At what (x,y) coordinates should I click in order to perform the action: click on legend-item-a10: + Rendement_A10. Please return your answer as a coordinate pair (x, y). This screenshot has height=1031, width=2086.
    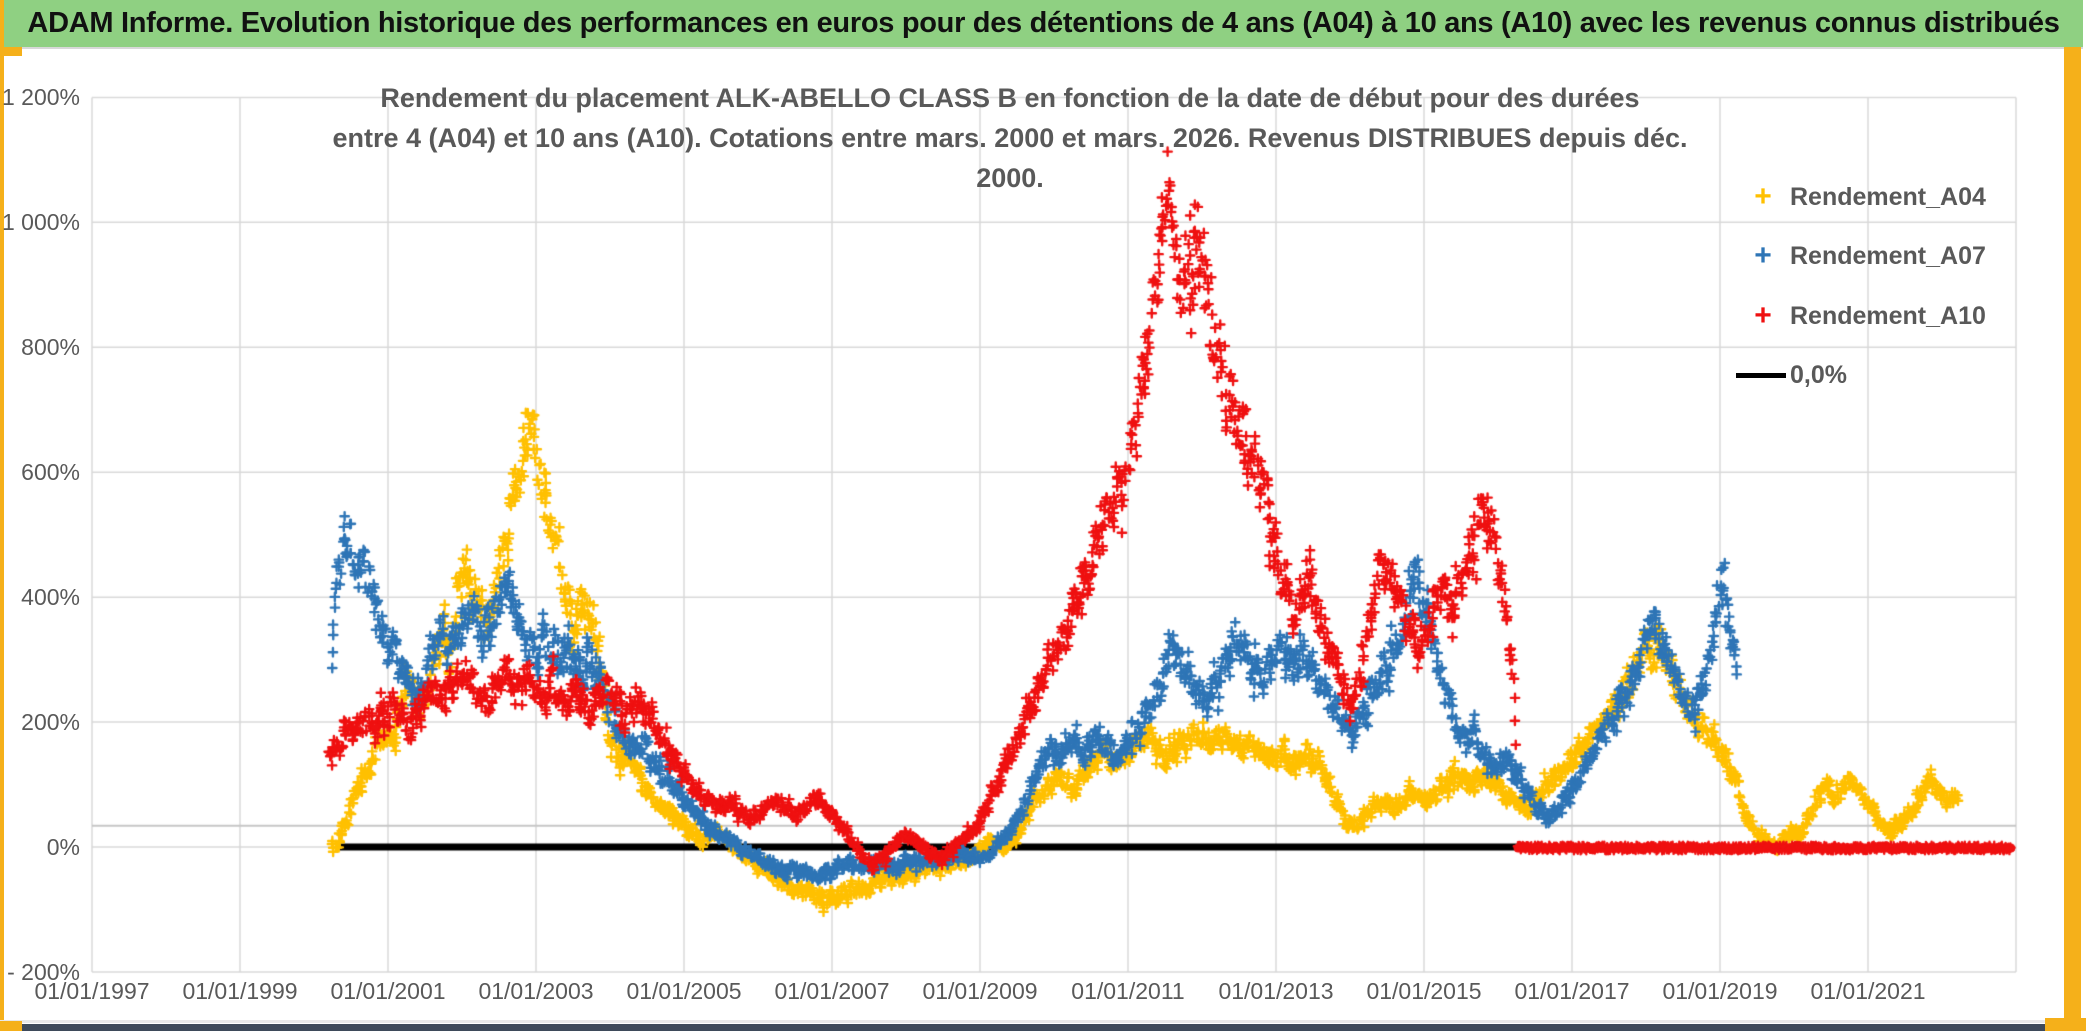
    Looking at the image, I should click on (1861, 316).